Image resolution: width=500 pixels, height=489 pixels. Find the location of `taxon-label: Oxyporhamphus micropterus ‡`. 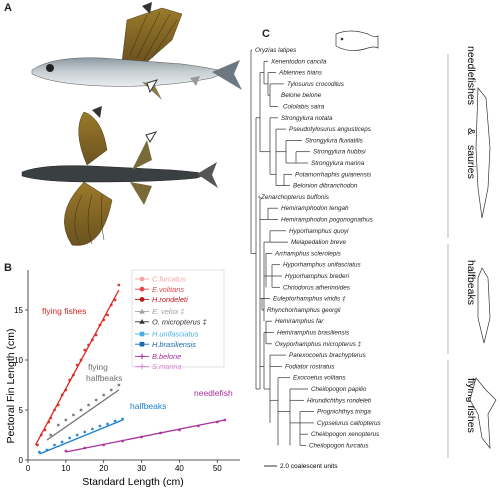

taxon-label: Oxyporhamphus micropterus ‡ is located at coordinates (318, 344).